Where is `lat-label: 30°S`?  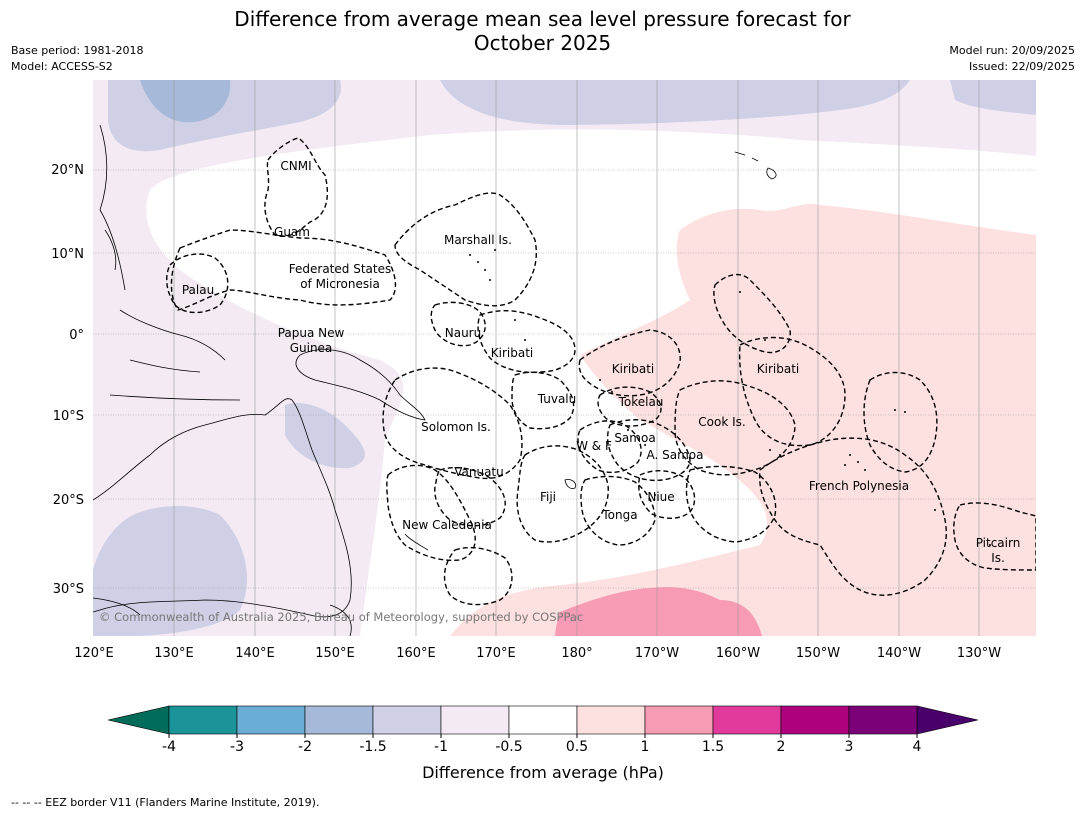
lat-label: 30°S is located at coordinates (68, 589).